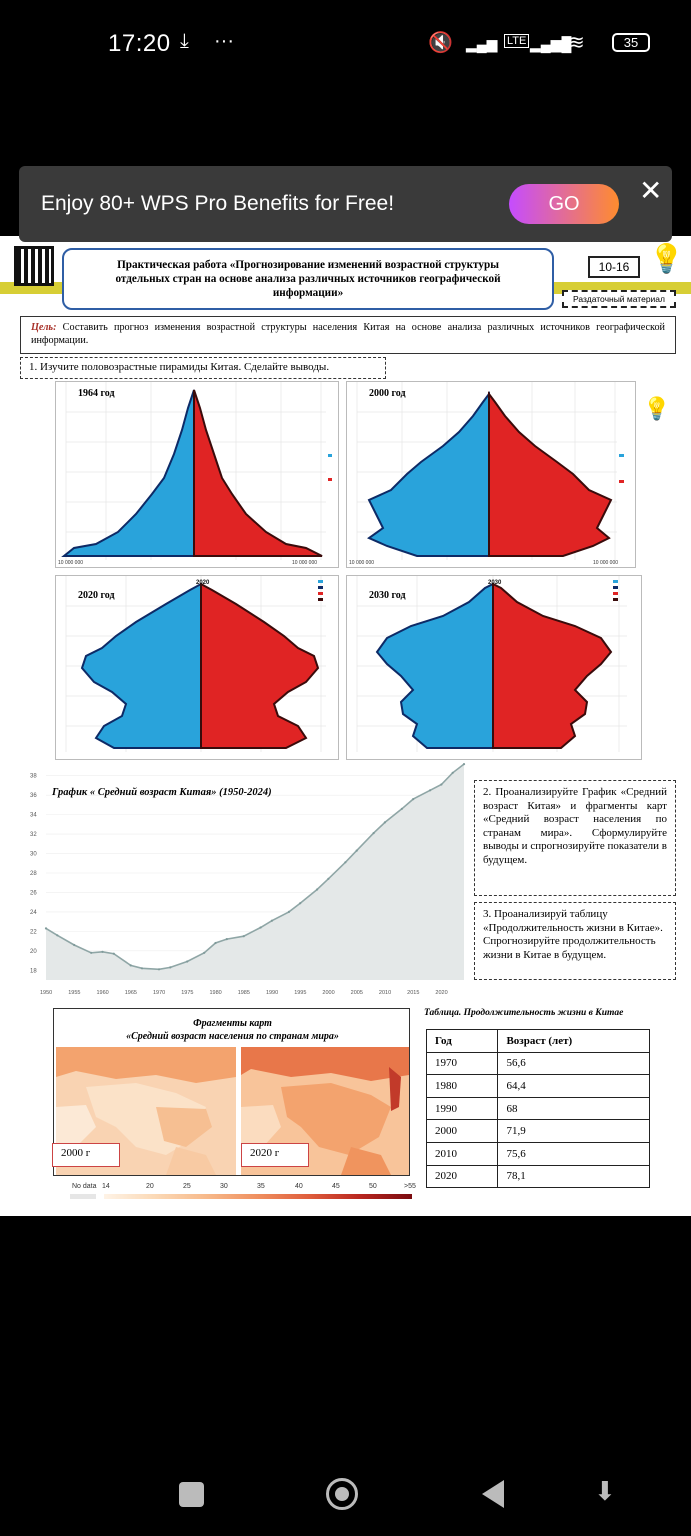 The height and width of the screenshot is (1536, 691). What do you see at coordinates (255, 872) in the screenshot?
I see `area-fill` at bounding box center [255, 872].